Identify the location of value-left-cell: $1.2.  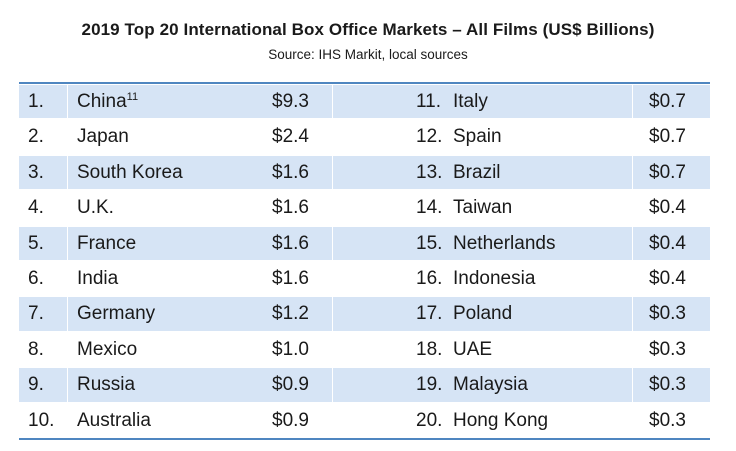
(290, 313).